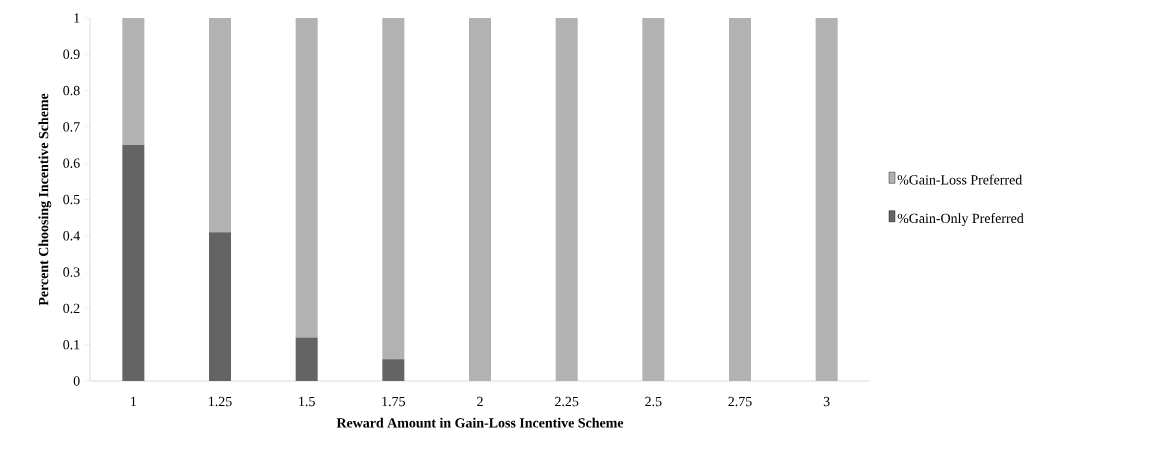 The image size is (1151, 464). I want to click on x-tick-label: 1.25, so click(220, 401).